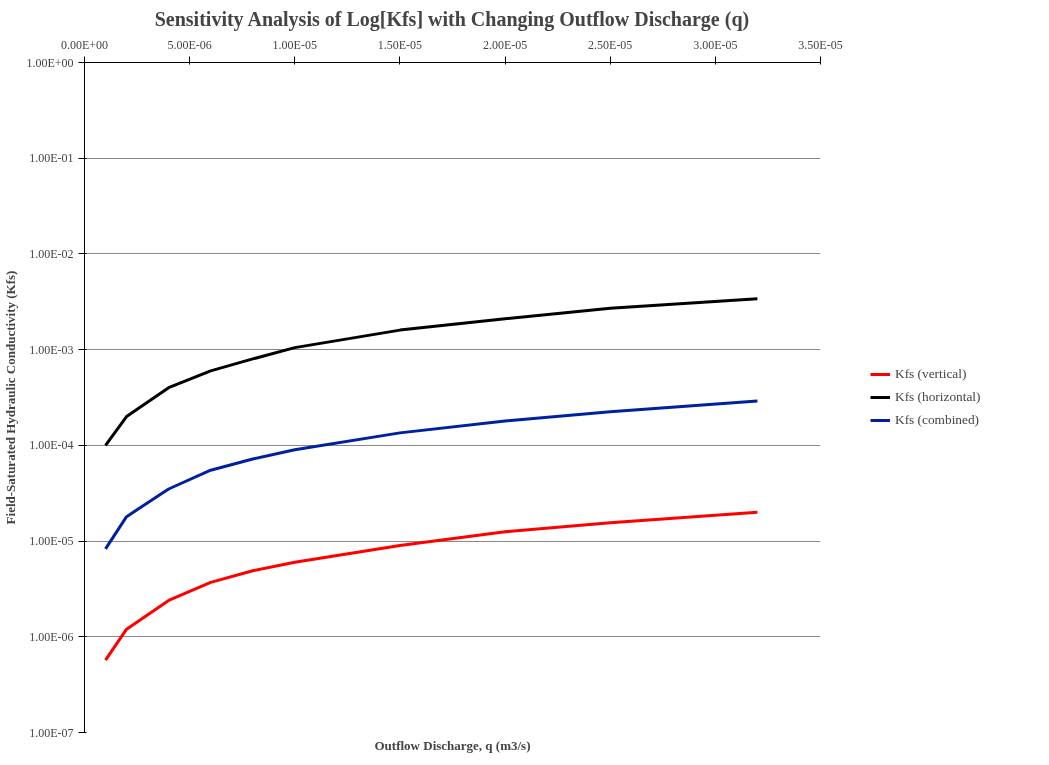  I want to click on x-tick-label: 0.00E+00, so click(84, 44).